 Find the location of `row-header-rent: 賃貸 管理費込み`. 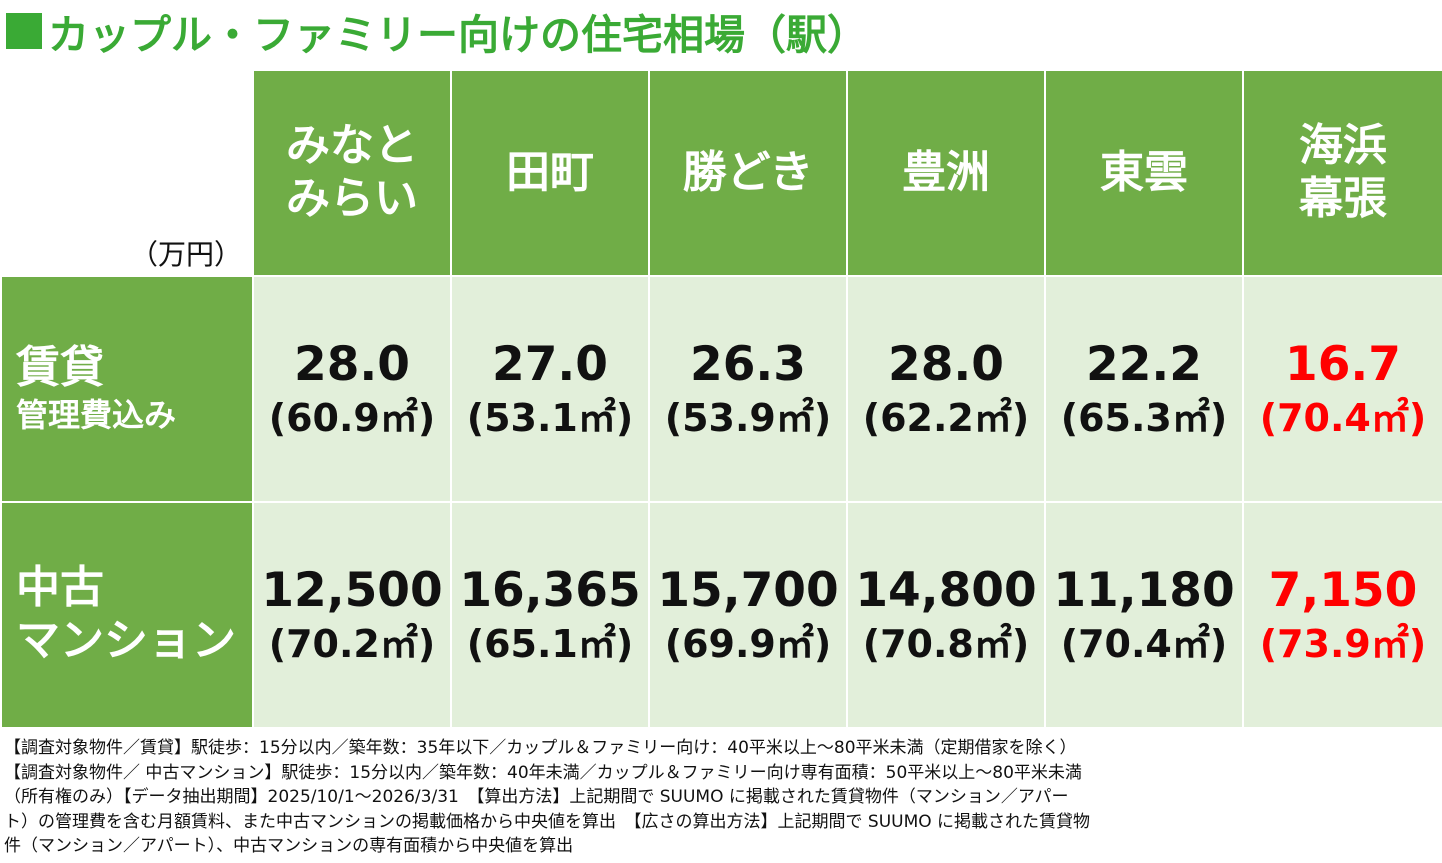

row-header-rent: 賃貸 管理費込み is located at coordinates (127, 389).